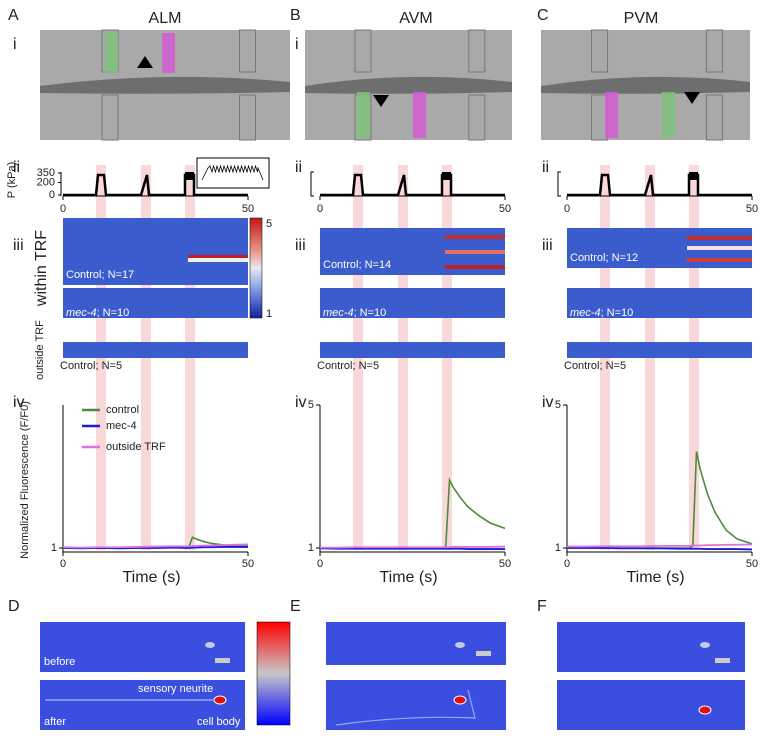 Image resolution: width=771 pixels, height=743 pixels. What do you see at coordinates (165, 18) in the screenshot?
I see `neuron-title: ALM` at bounding box center [165, 18].